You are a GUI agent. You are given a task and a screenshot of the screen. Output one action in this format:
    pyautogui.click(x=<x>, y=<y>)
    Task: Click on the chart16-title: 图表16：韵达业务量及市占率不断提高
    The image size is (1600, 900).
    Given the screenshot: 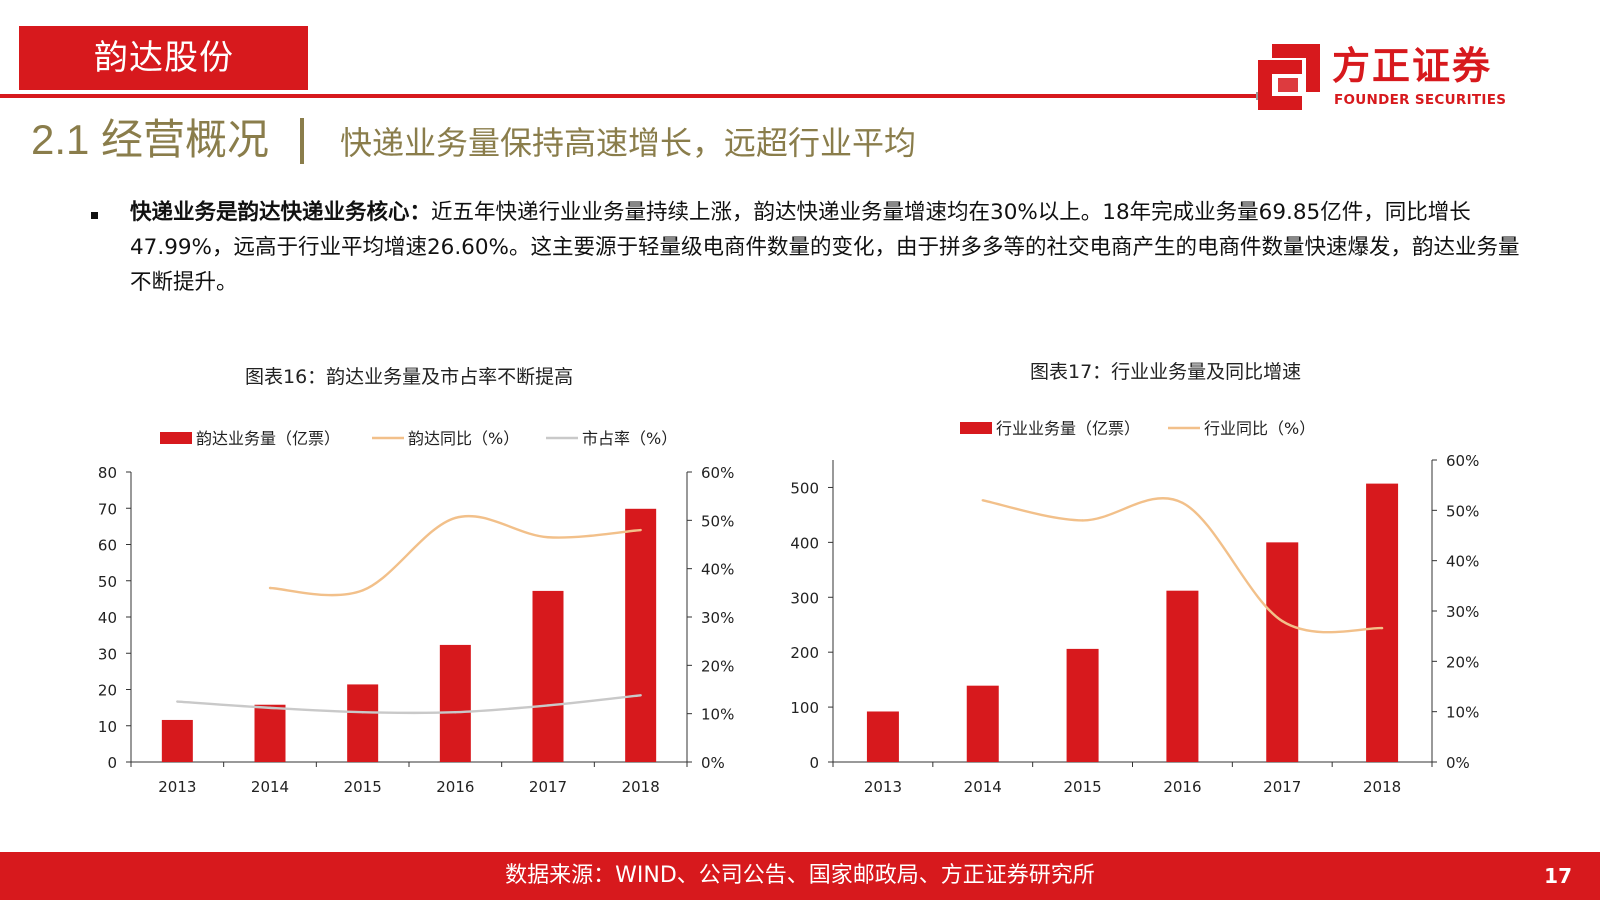 What is the action you would take?
    pyautogui.click(x=409, y=377)
    